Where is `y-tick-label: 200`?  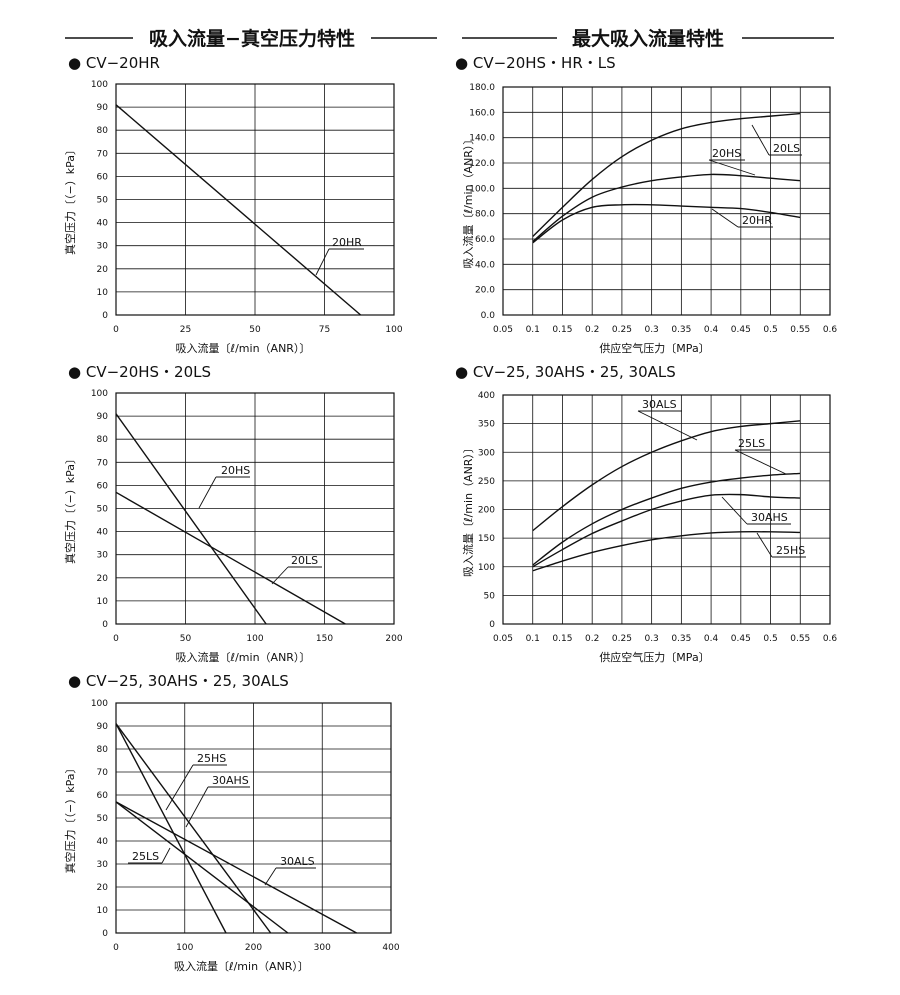
y-tick-label: 200 is located at coordinates (486, 511).